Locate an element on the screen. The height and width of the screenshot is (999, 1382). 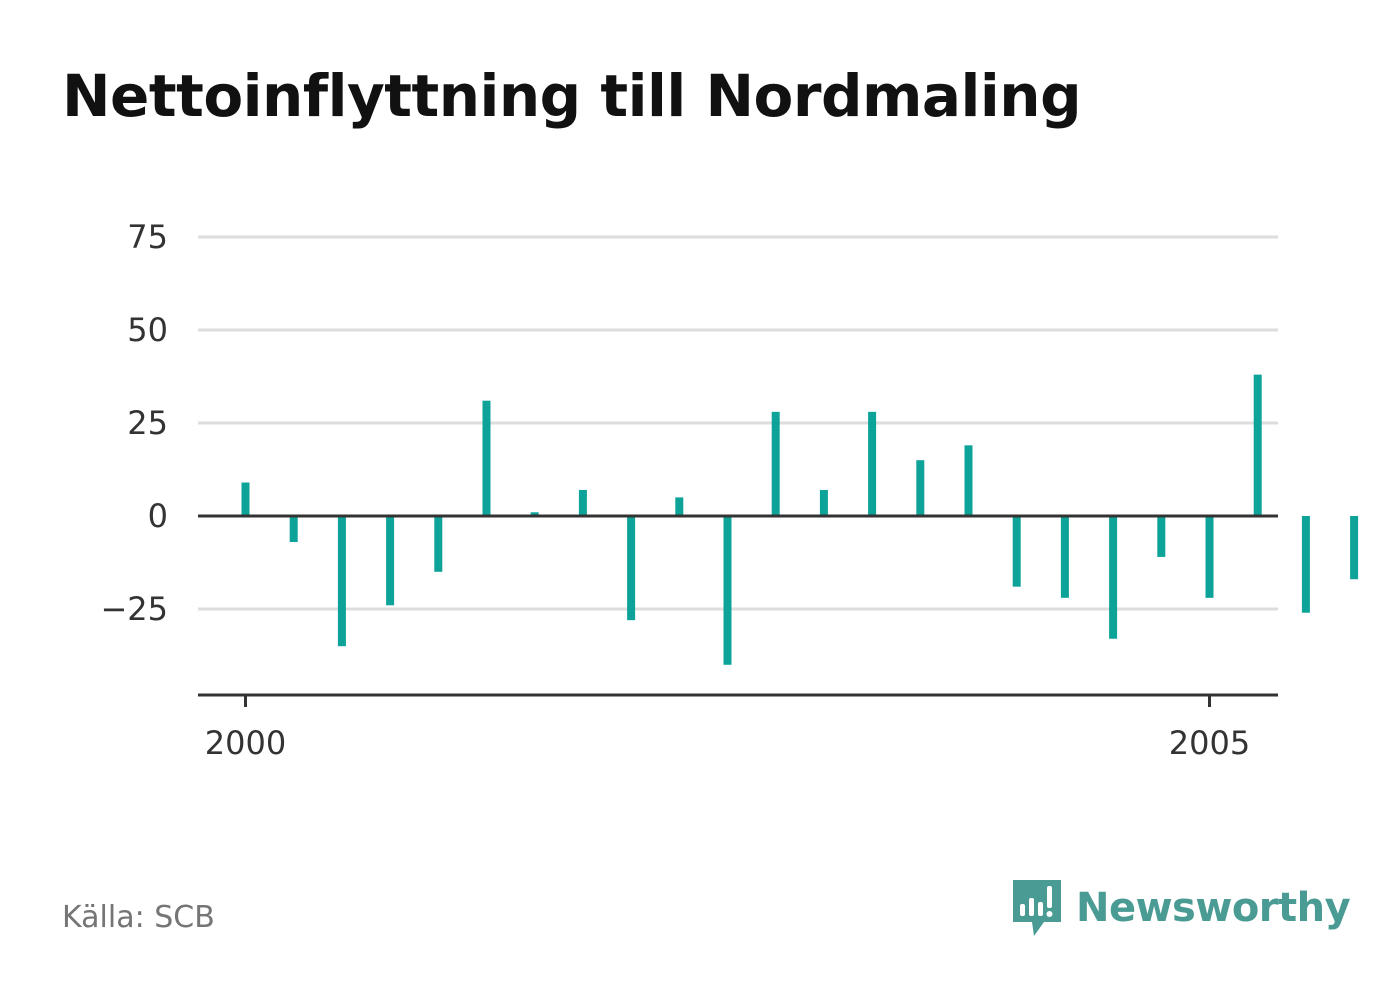
y-tick-label: 25 is located at coordinates (147, 423).